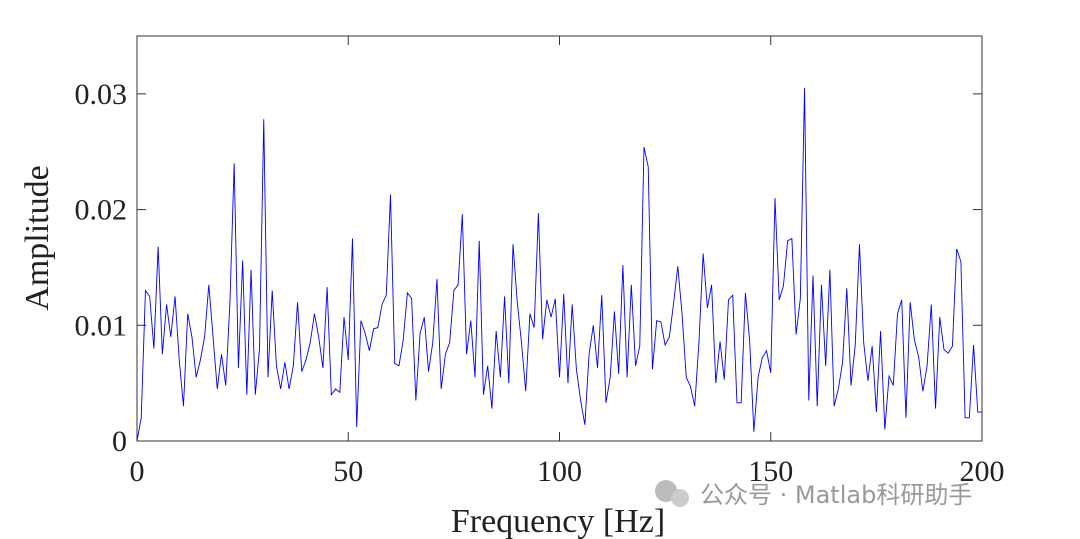  Describe the element at coordinates (680, 498) in the screenshot. I see `watermark-icon` at that location.